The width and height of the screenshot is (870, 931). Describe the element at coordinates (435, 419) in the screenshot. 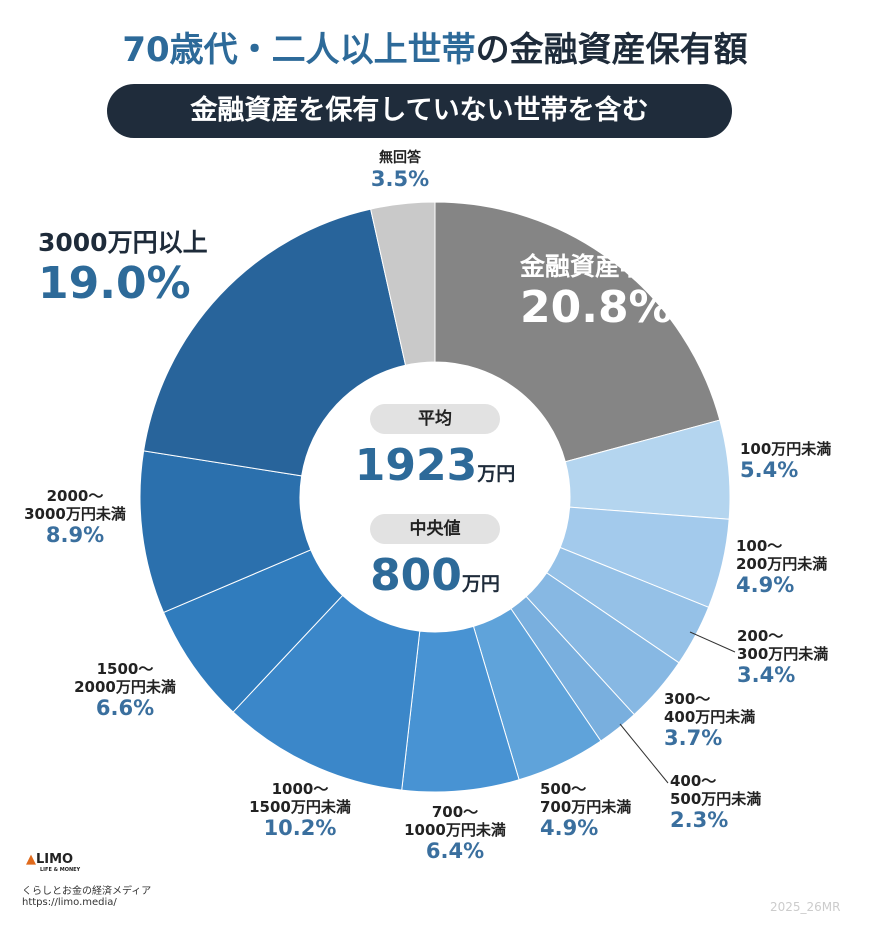

I see `mean-label: 平均` at that location.